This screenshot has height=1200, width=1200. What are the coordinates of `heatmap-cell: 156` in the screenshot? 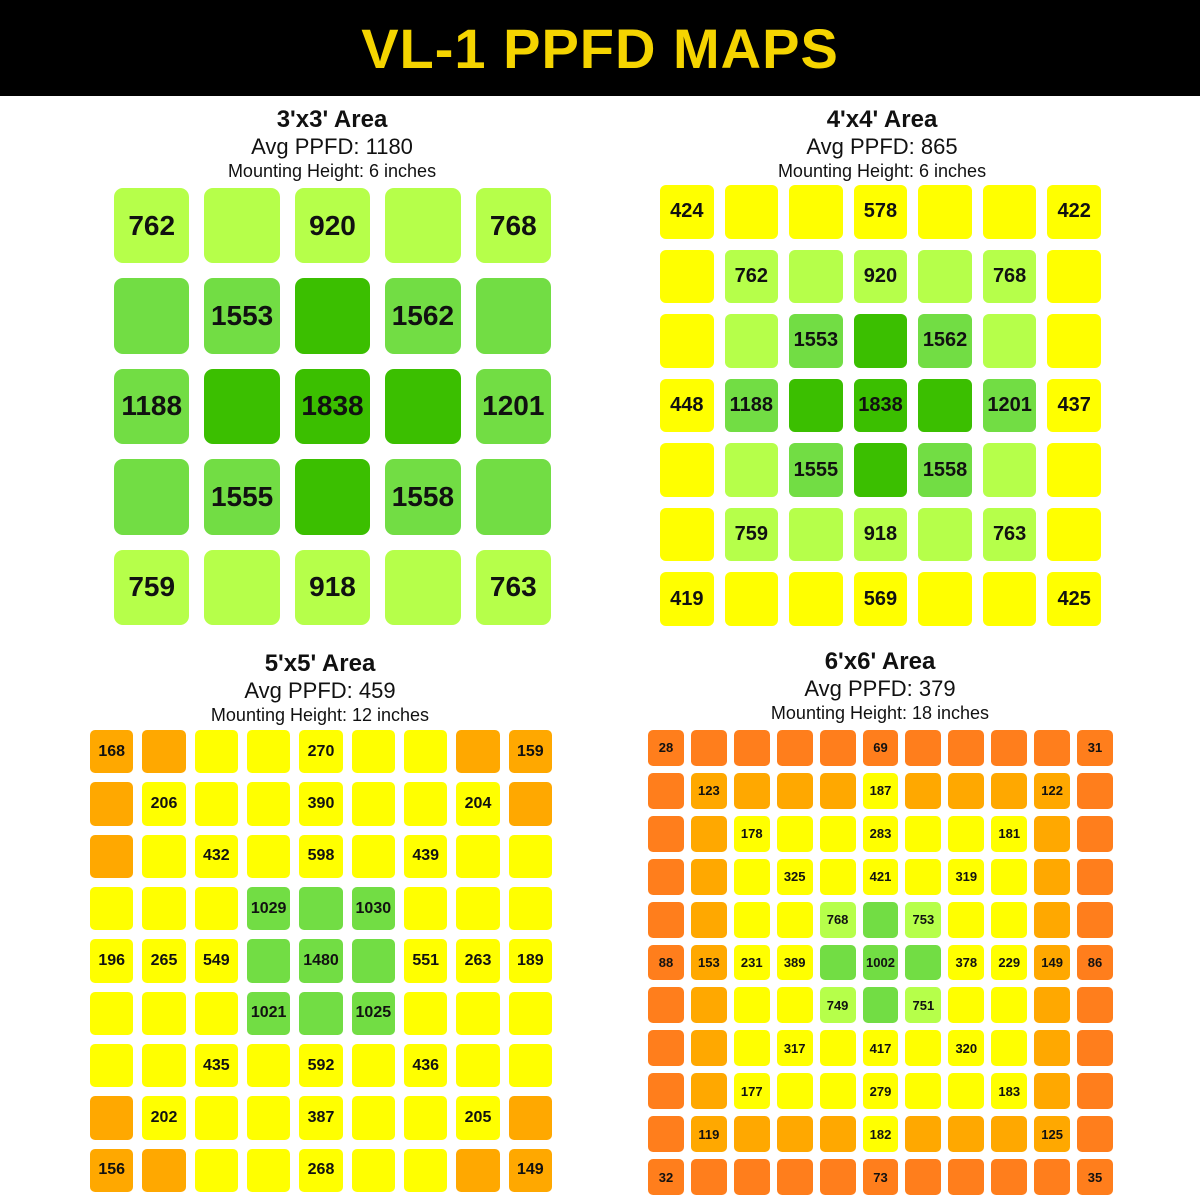 It's located at (112, 1170).